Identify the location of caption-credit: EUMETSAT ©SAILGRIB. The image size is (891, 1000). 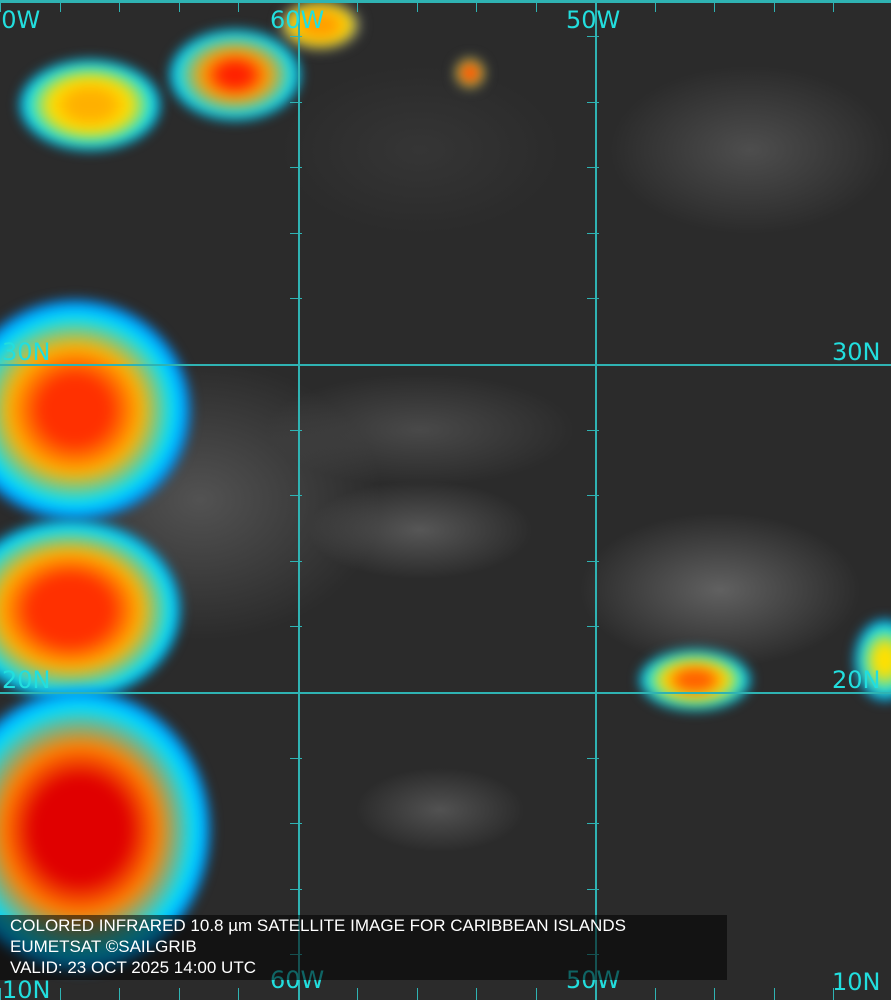
(103, 946).